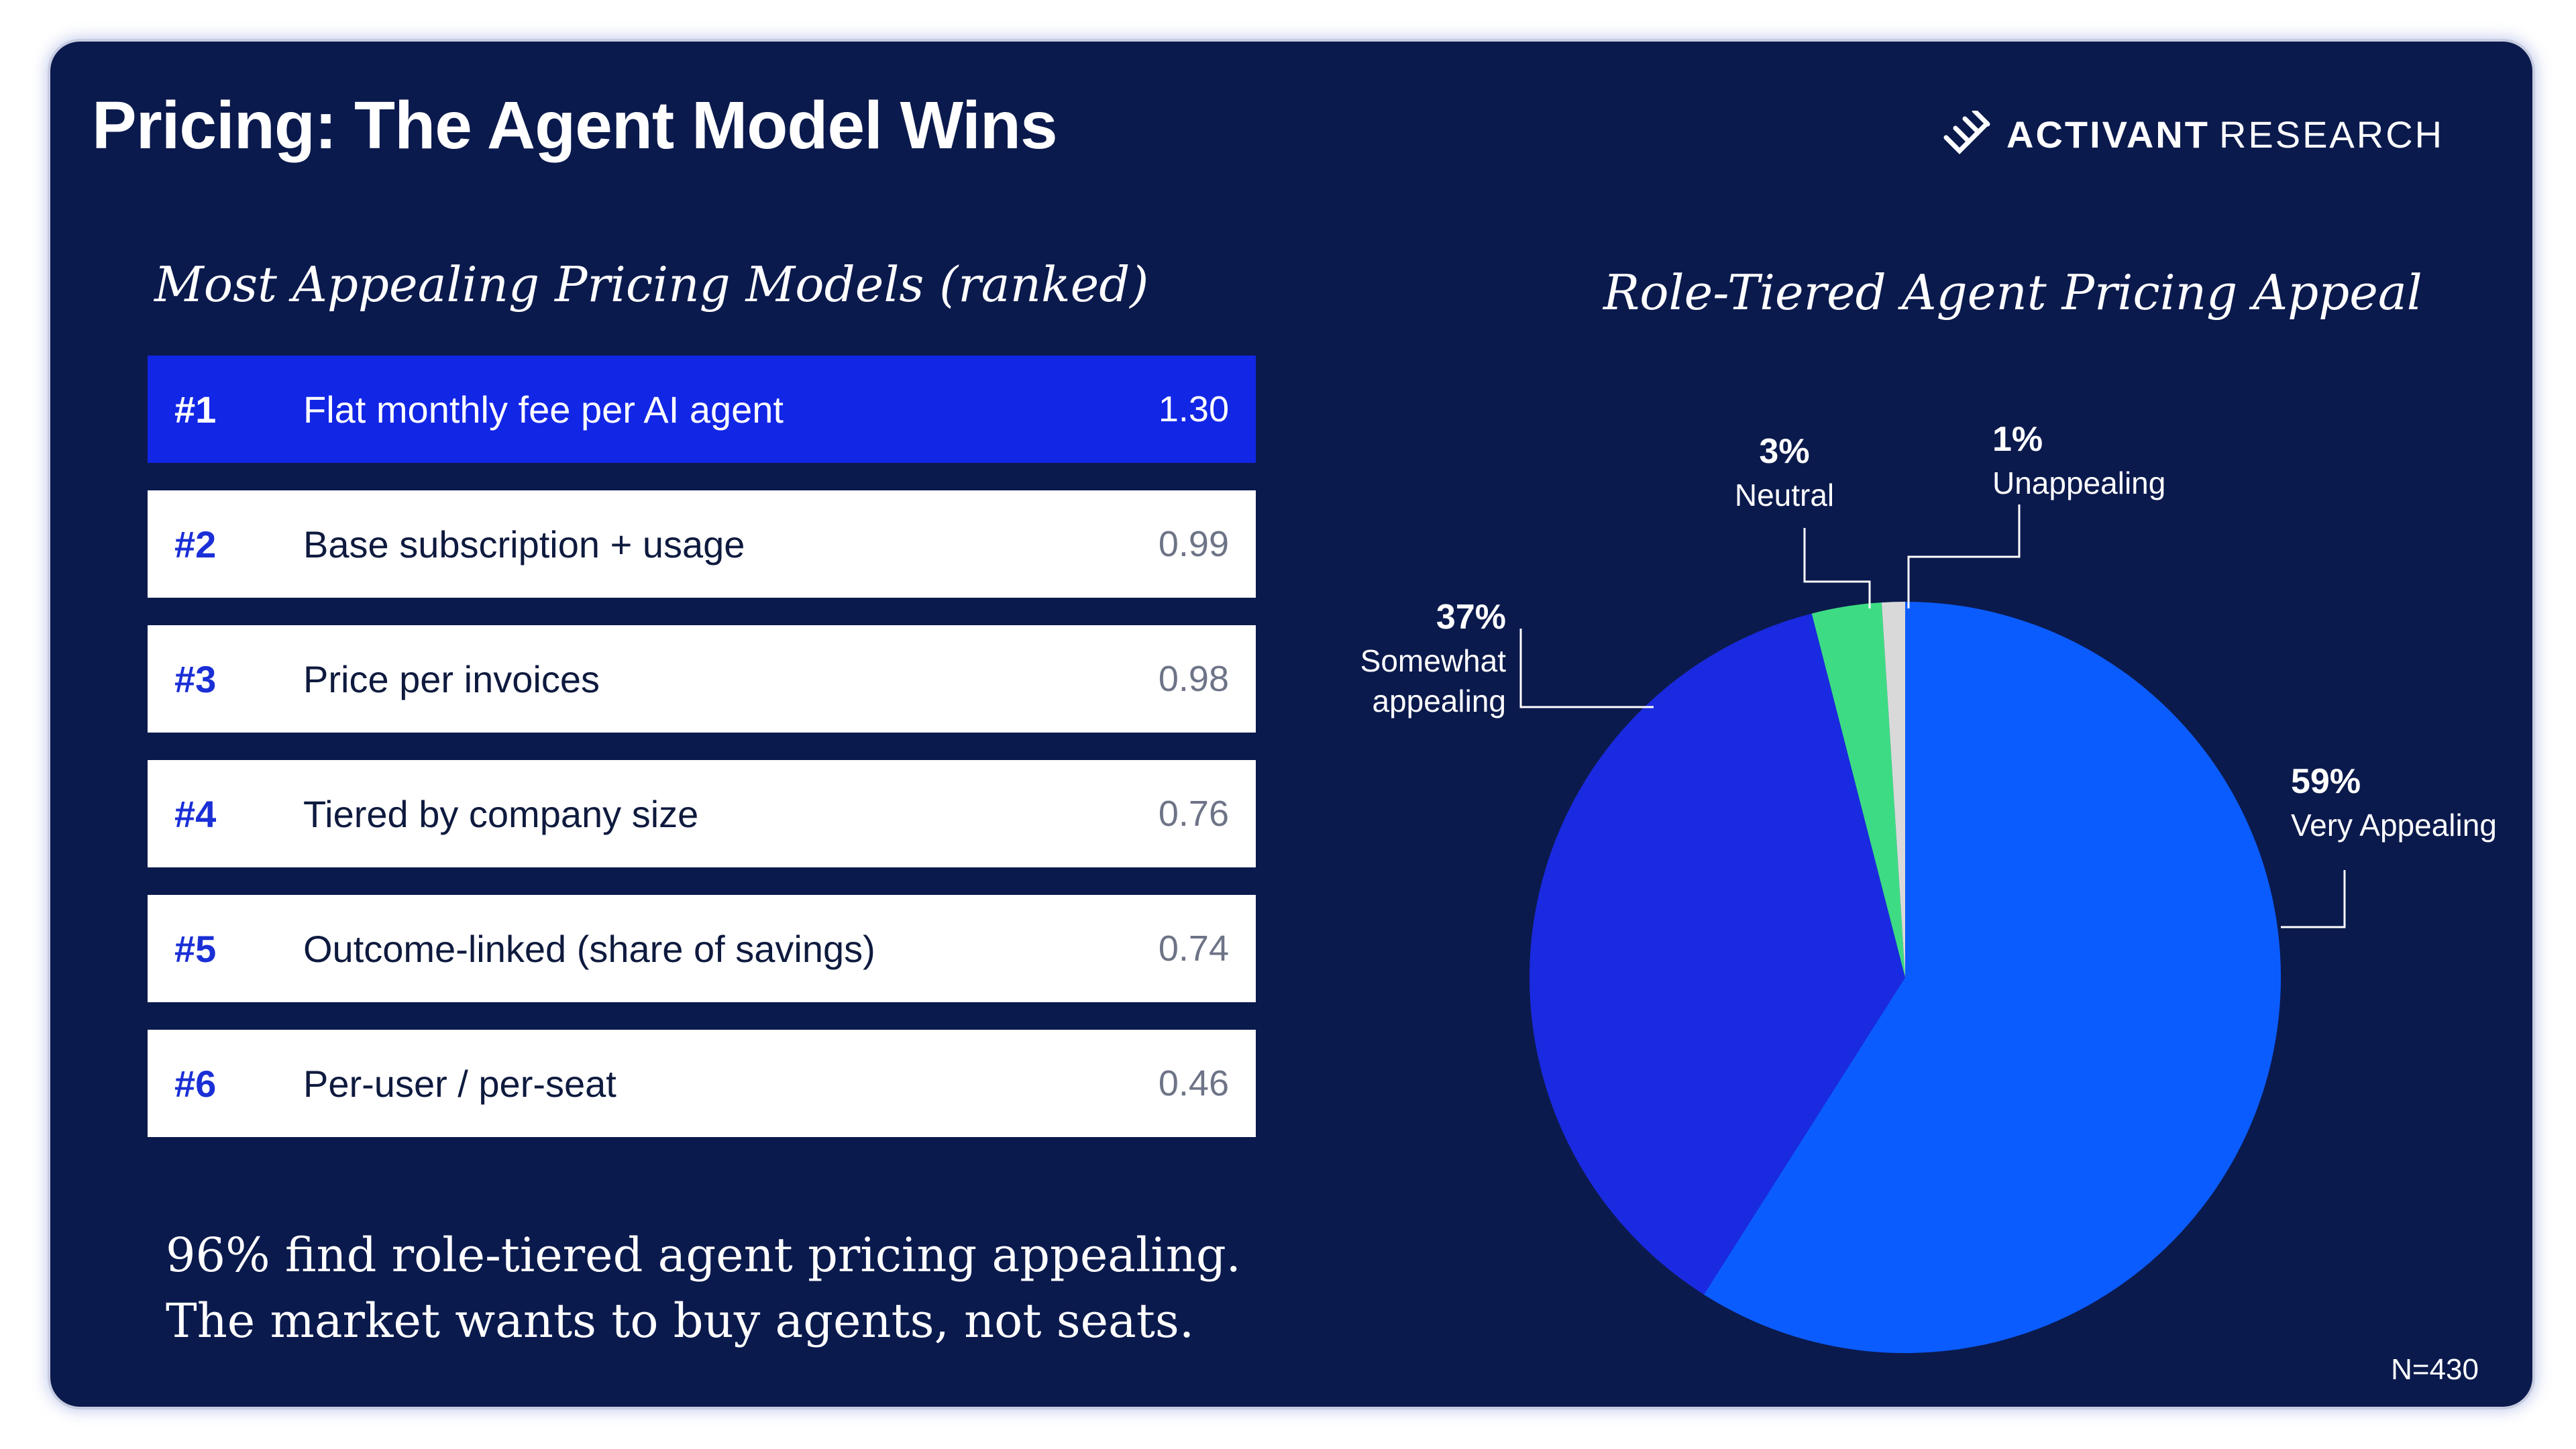 The width and height of the screenshot is (2576, 1449). Describe the element at coordinates (2326, 781) in the screenshot. I see `pie-pct-label: 59%` at that location.